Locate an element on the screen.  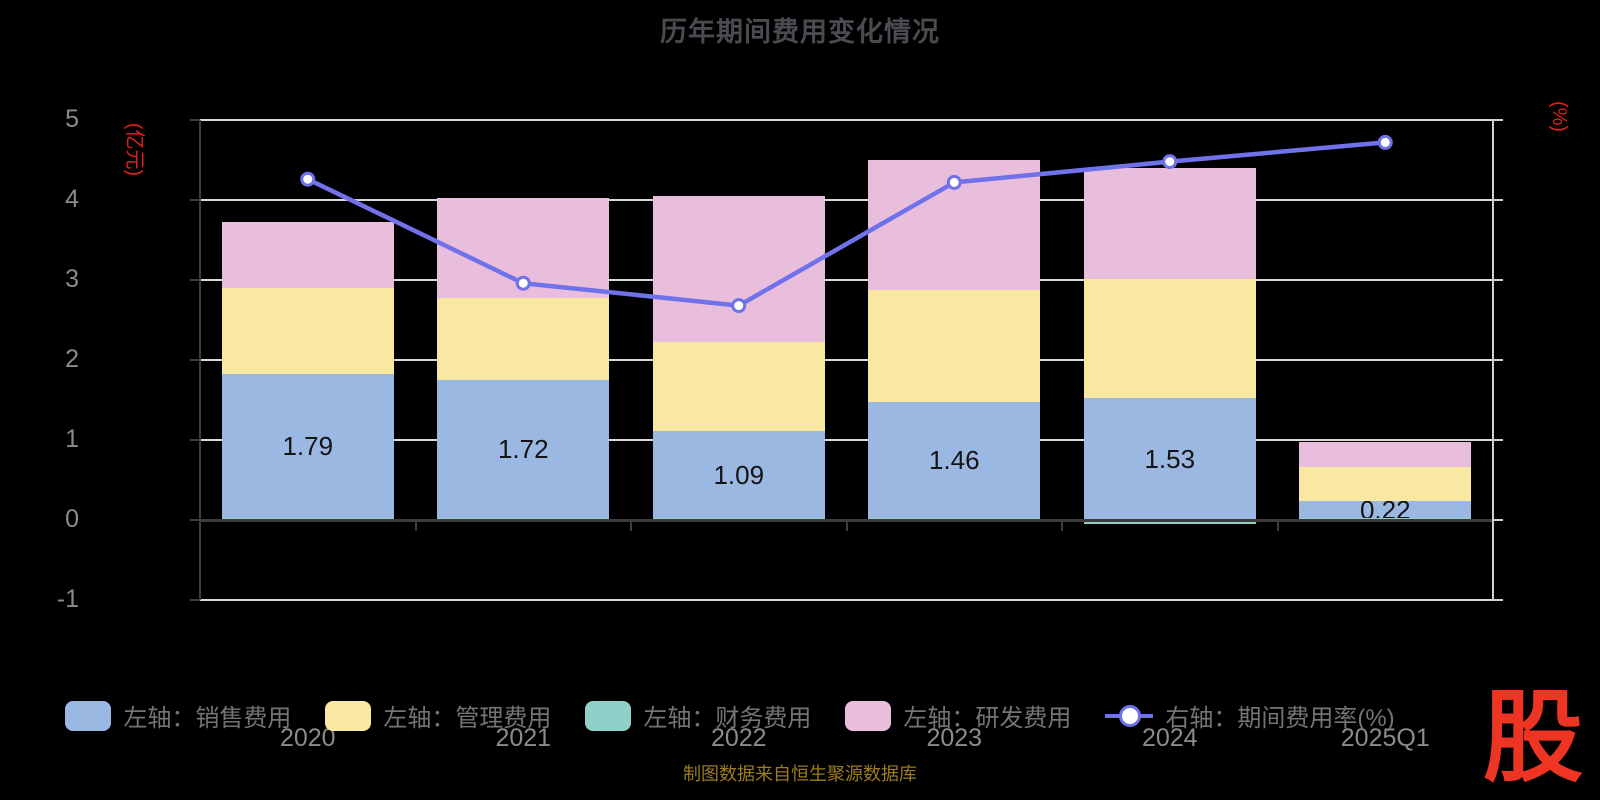
x-axis-category-label: 2024 is located at coordinates (1169, 738).